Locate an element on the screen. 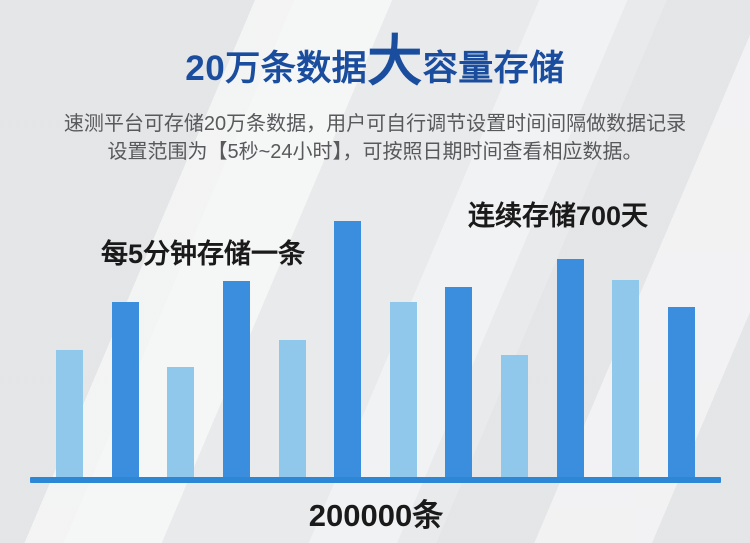 The width and height of the screenshot is (750, 543). bar-9-light is located at coordinates (514, 416).